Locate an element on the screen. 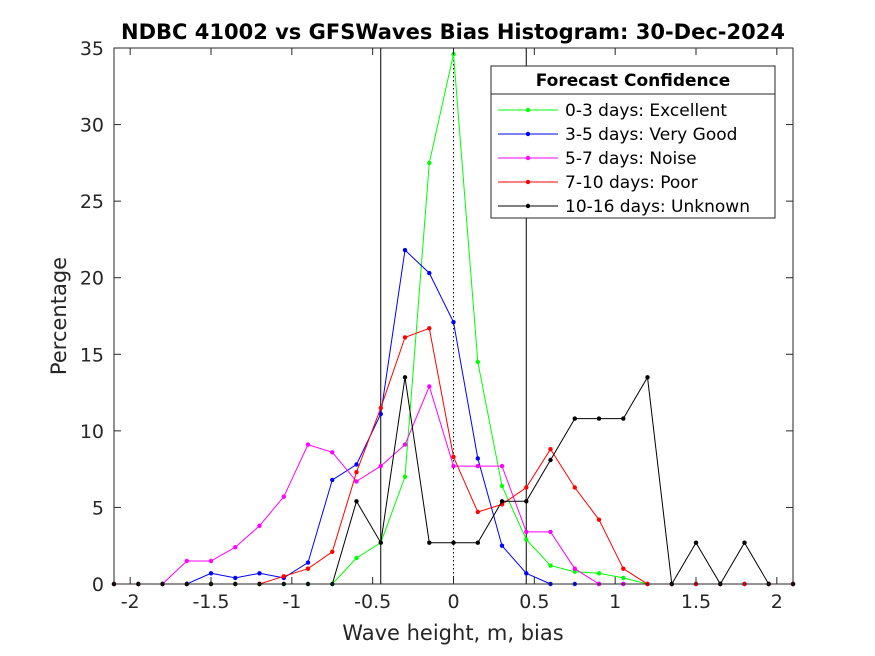 This screenshot has width=875, height=656. legend-entry: 5-7 days: Noise is located at coordinates (597, 159).